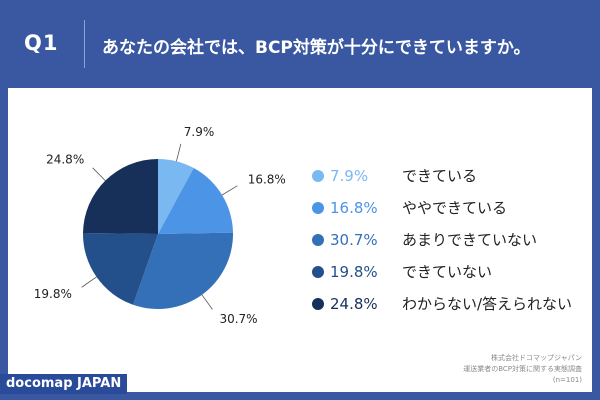  I want to click on legend-value: 16.8%, so click(354, 208).